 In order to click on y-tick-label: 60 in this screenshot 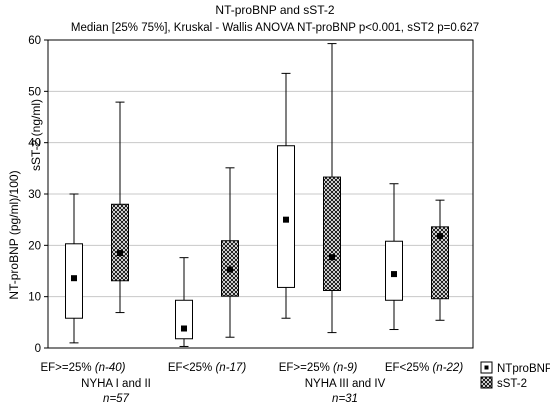, I will do `click(34, 41)`.